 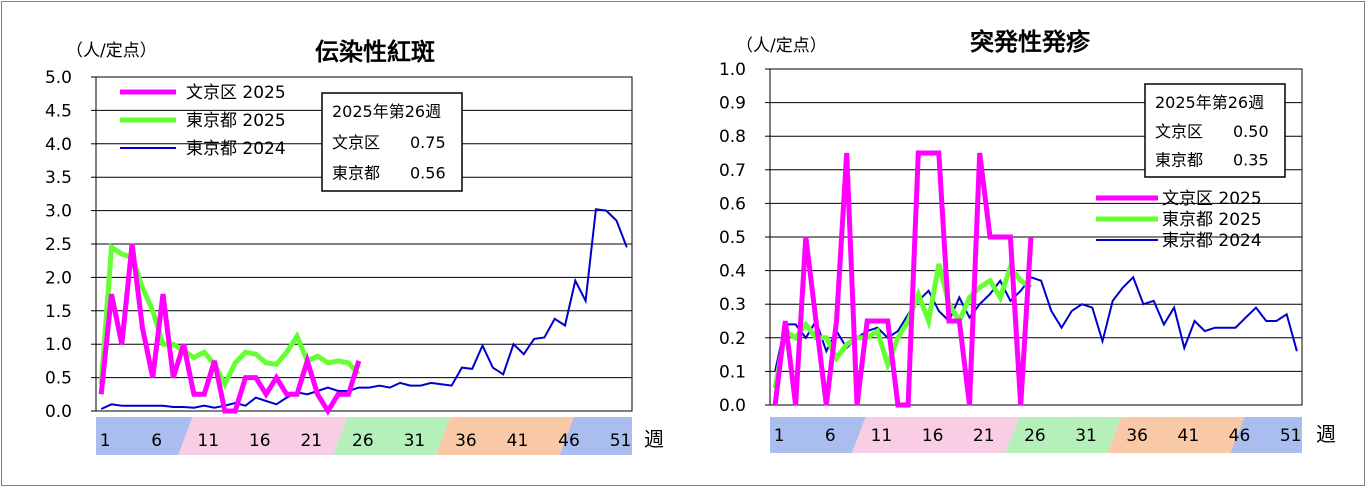 I want to click on y-tick-label: 4.0, so click(x=58, y=145).